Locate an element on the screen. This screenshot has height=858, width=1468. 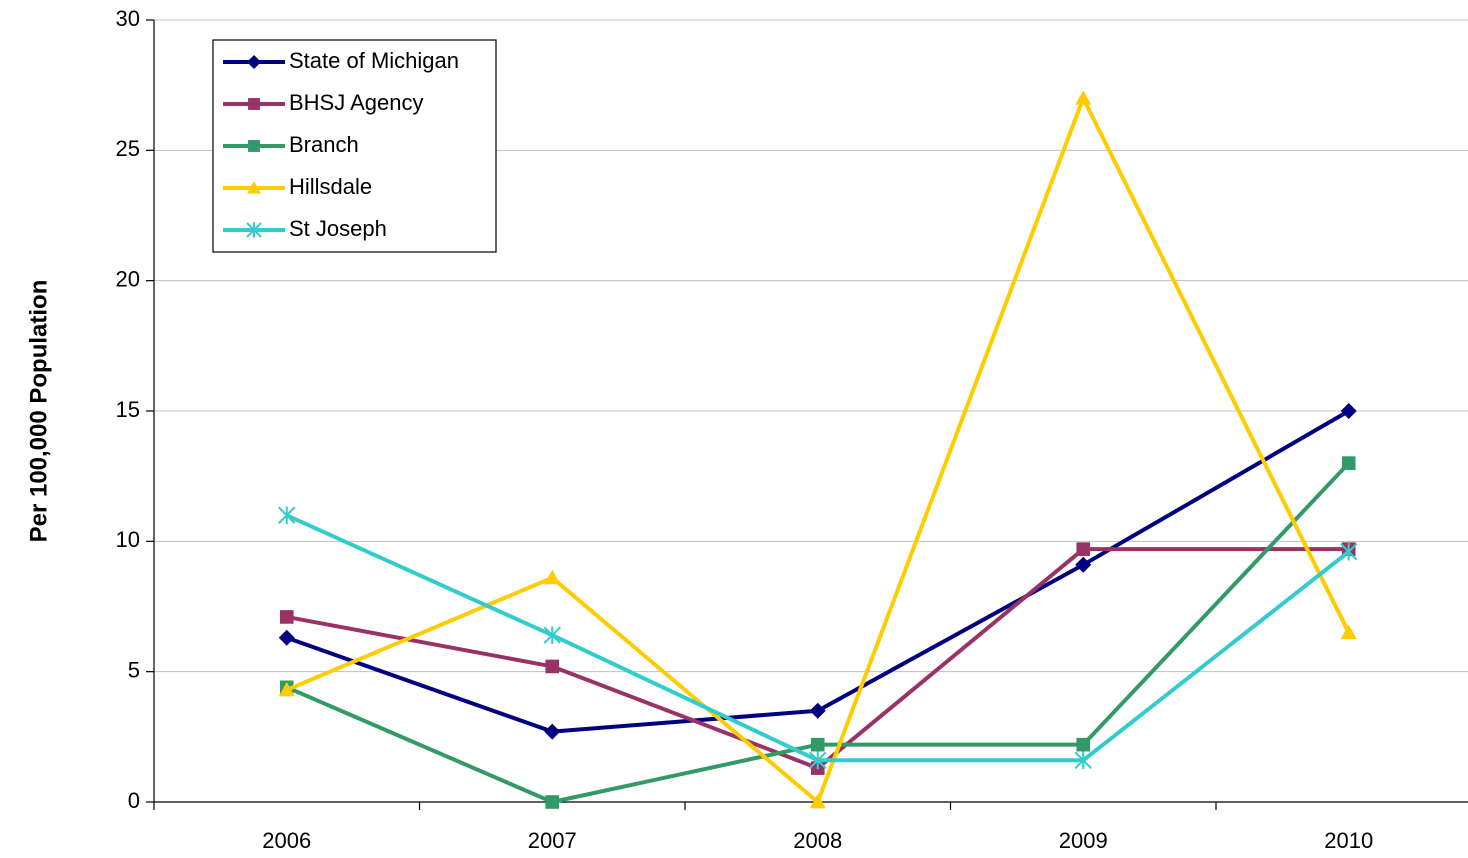
y-axis-label: Per 100,000 Population is located at coordinates (38, 411).